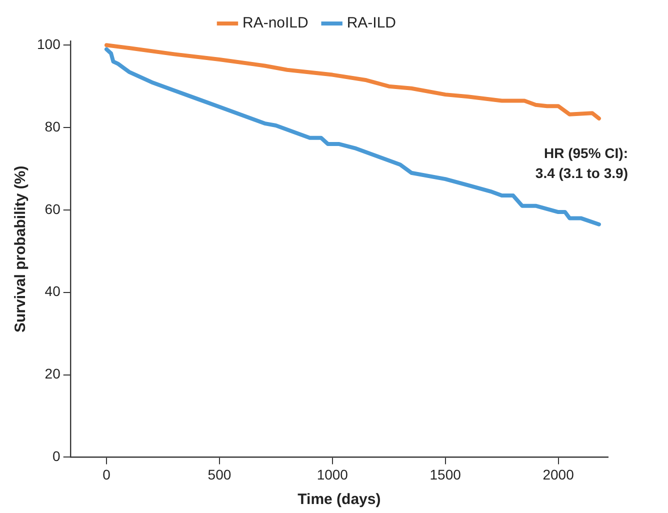 This screenshot has height=513, width=668. I want to click on x-tick-label: 2000, so click(558, 474).